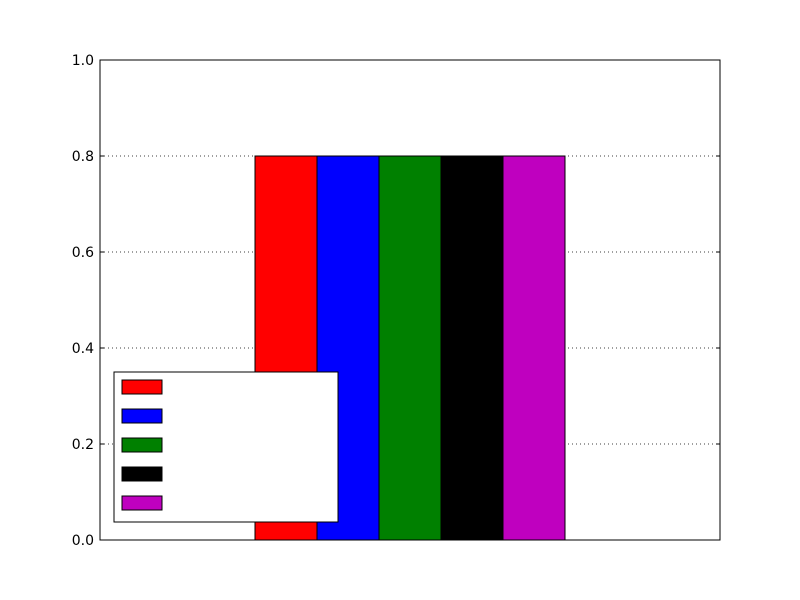 The image size is (800, 600). What do you see at coordinates (83, 61) in the screenshot?
I see `y-tick-label: 1.0` at bounding box center [83, 61].